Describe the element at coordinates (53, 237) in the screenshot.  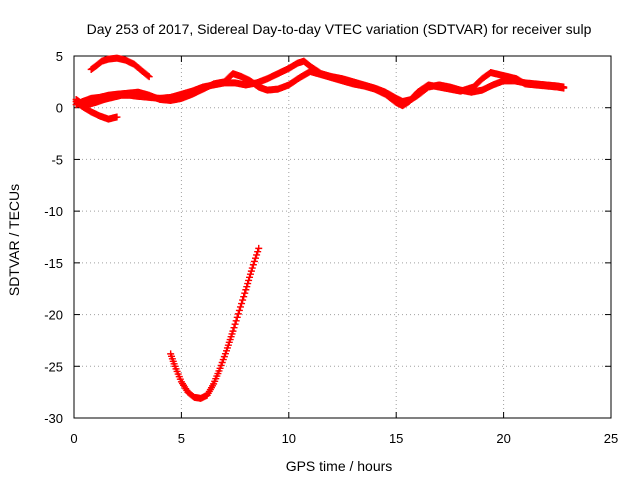
I see `y-tick-labels: 5 0 -5 -10 -15 -20 -25 -30` at that location.